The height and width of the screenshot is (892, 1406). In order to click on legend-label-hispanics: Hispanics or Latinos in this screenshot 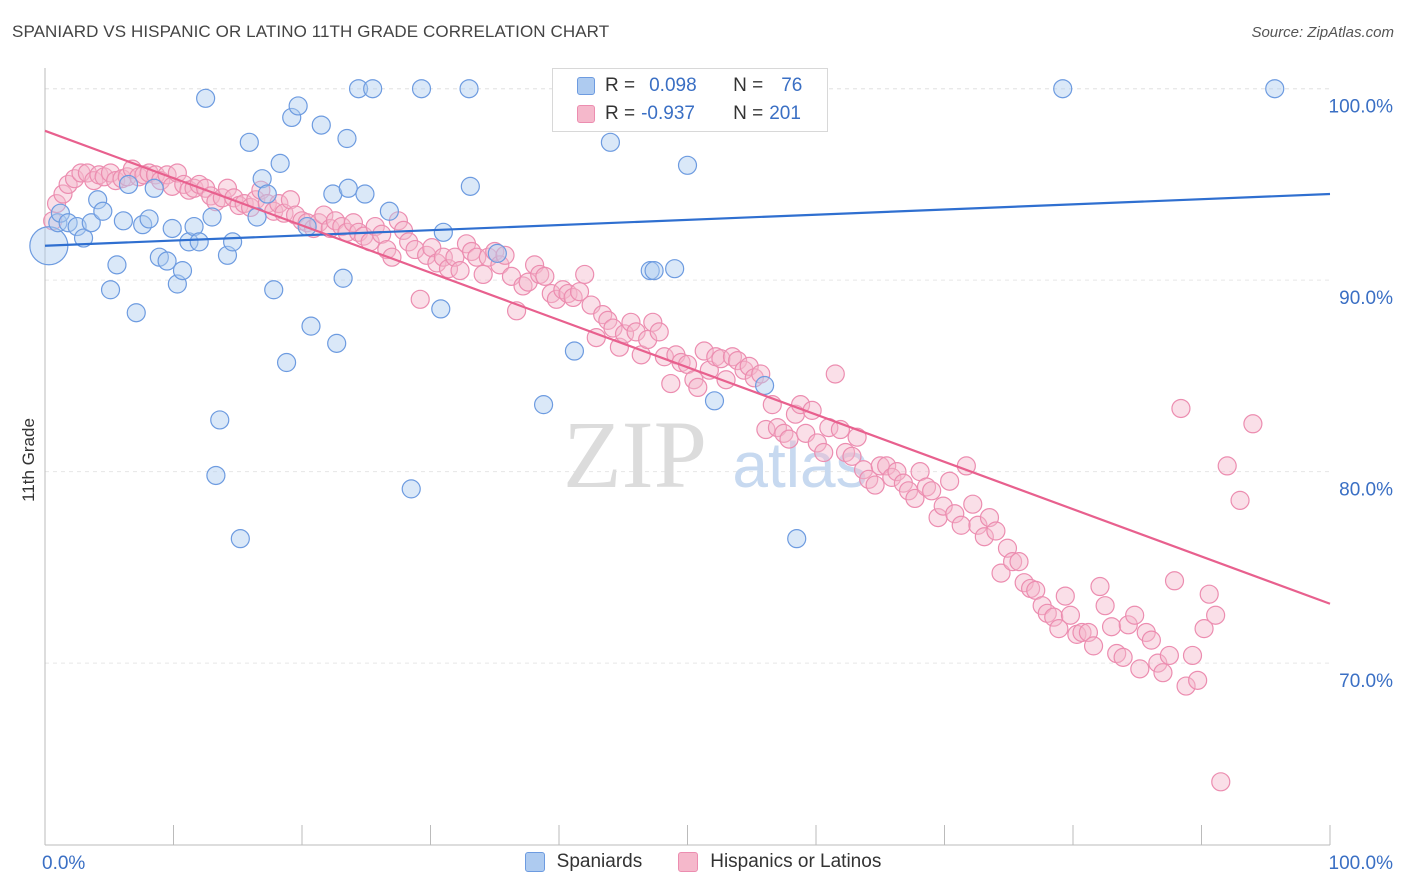, I will do `click(796, 861)`.